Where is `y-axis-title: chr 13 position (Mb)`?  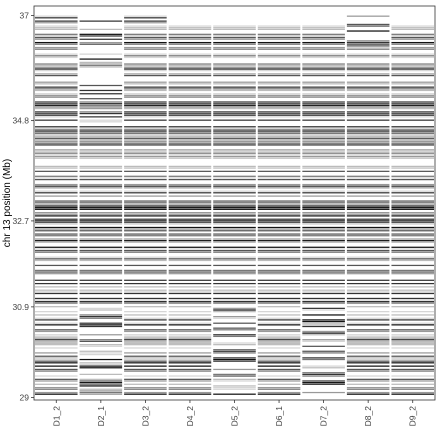
y-axis-title: chr 13 position (Mb) is located at coordinates (7, 203).